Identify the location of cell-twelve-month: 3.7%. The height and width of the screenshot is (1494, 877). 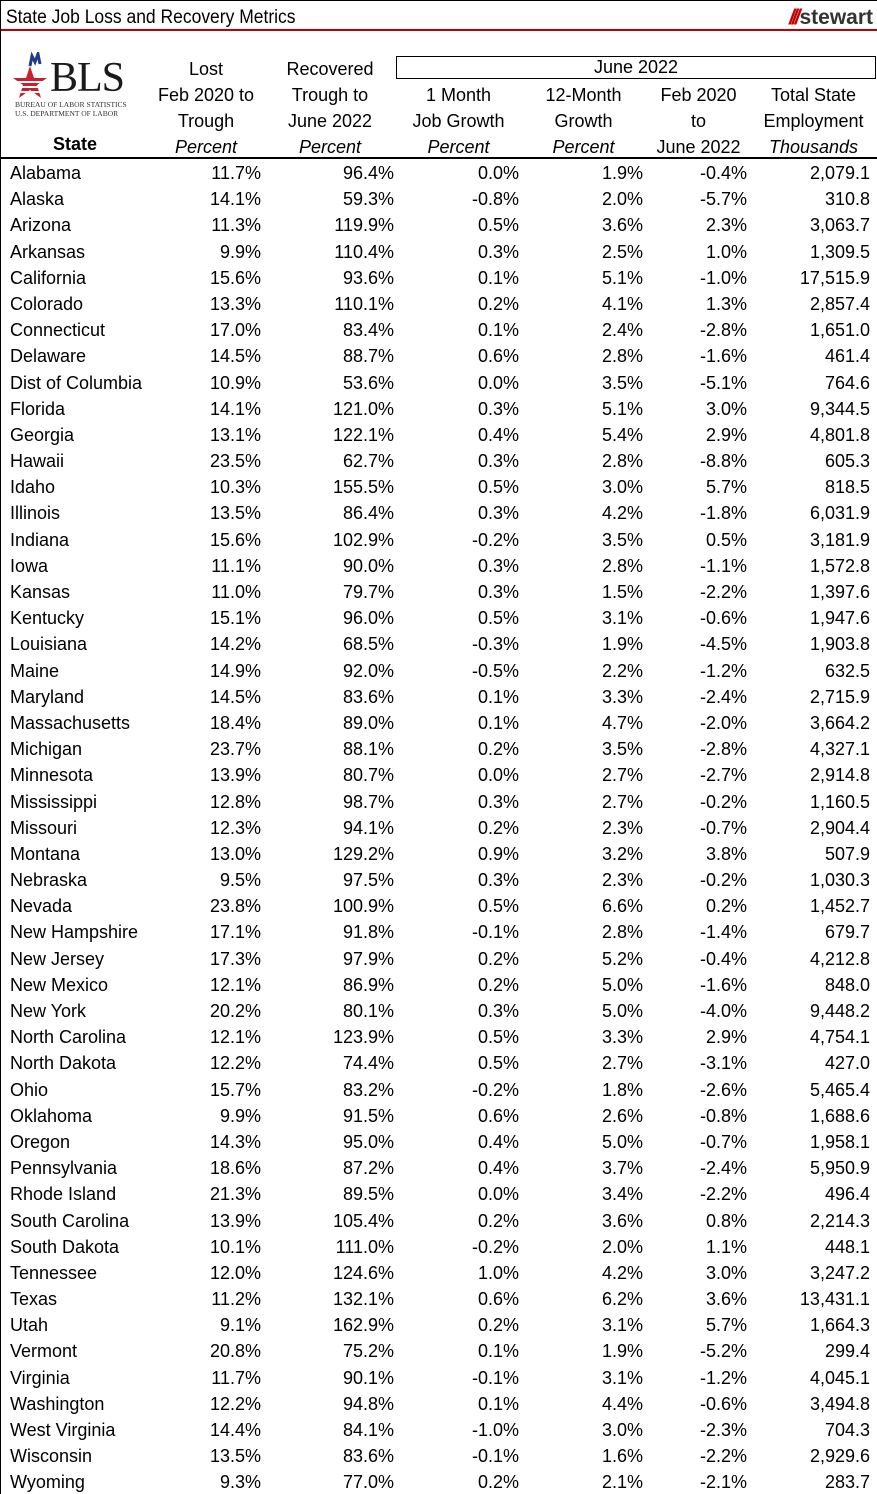
(622, 1168).